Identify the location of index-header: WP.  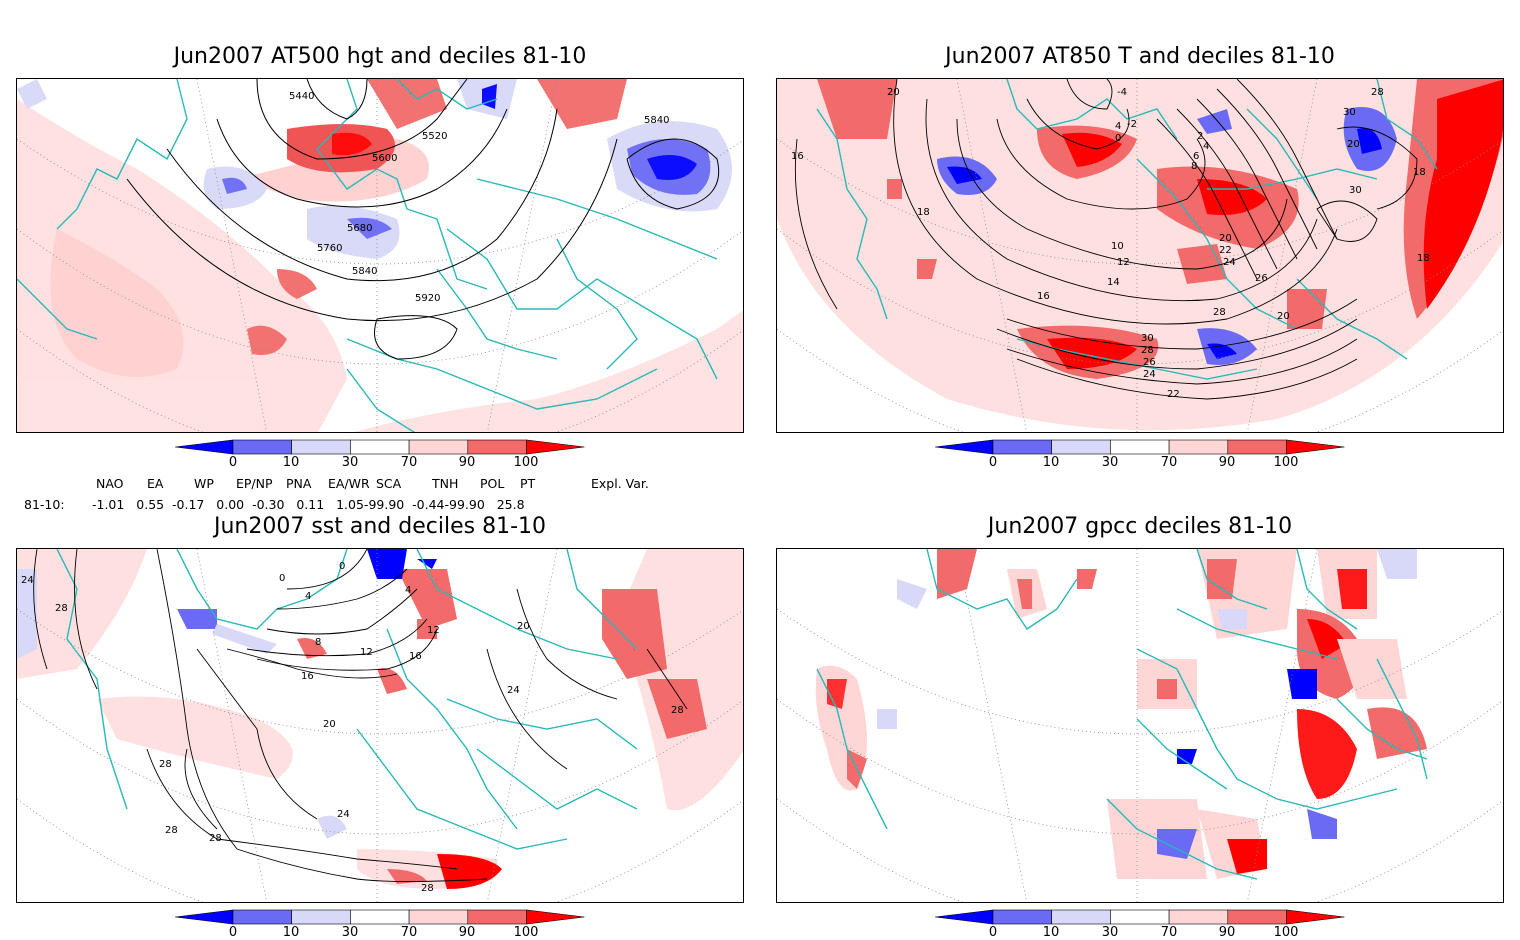
(204, 483).